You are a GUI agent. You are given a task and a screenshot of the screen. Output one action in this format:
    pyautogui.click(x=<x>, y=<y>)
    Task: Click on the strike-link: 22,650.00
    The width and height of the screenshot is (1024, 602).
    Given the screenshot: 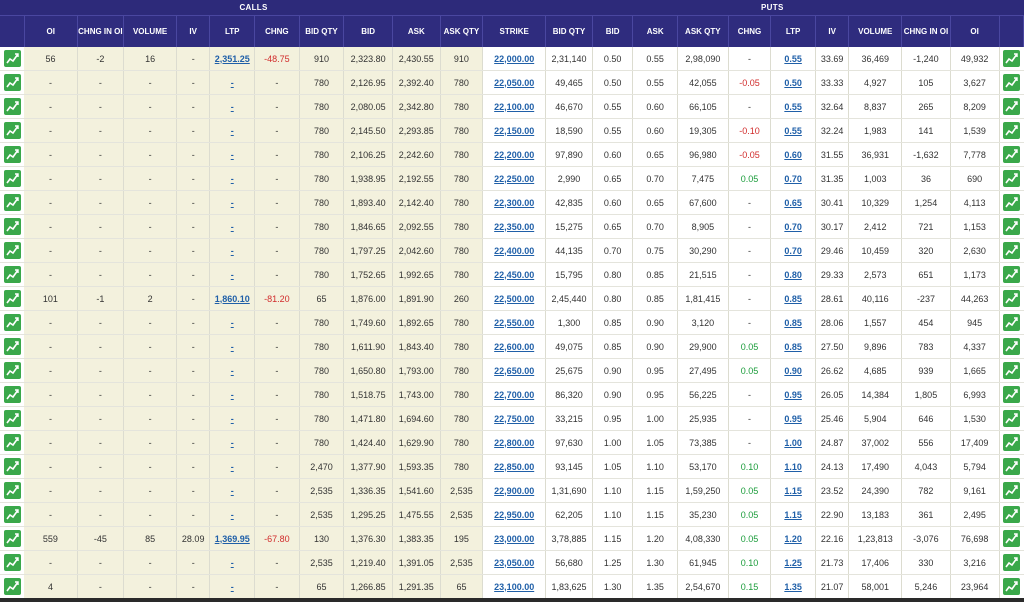 What is the action you would take?
    pyautogui.click(x=514, y=370)
    